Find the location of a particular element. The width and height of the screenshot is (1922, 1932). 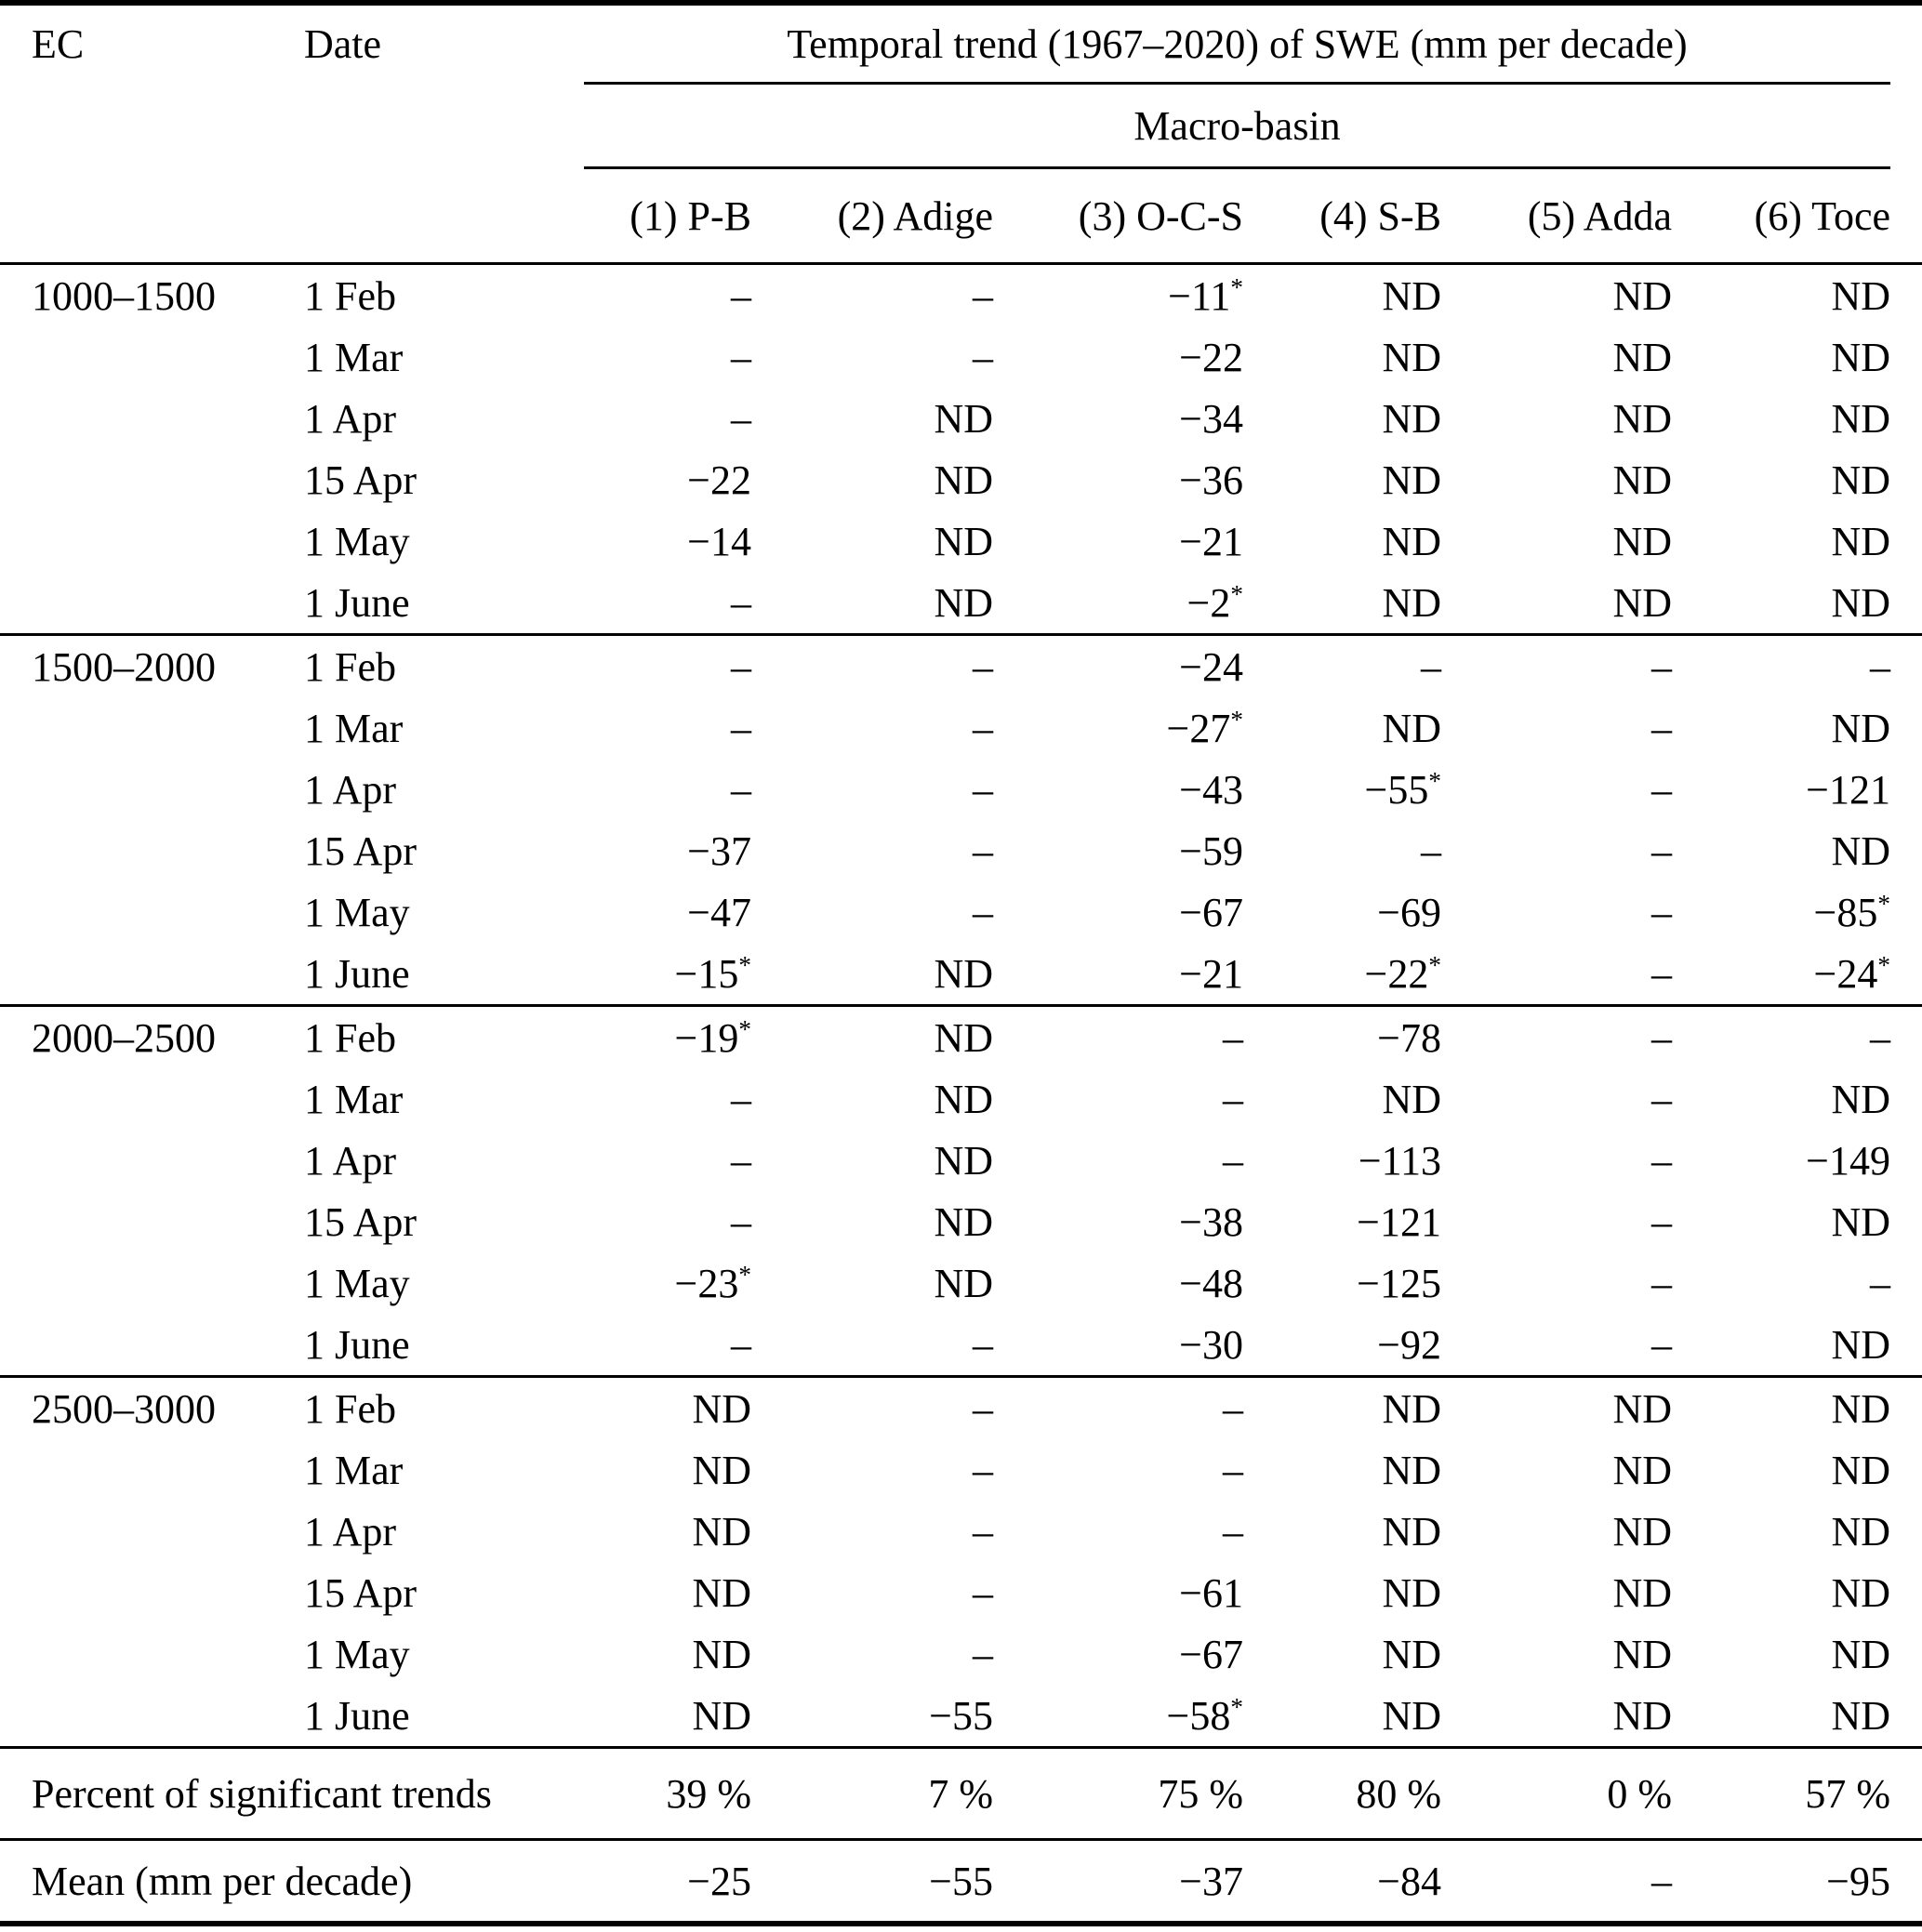

footer-divider is located at coordinates (961, 1748).